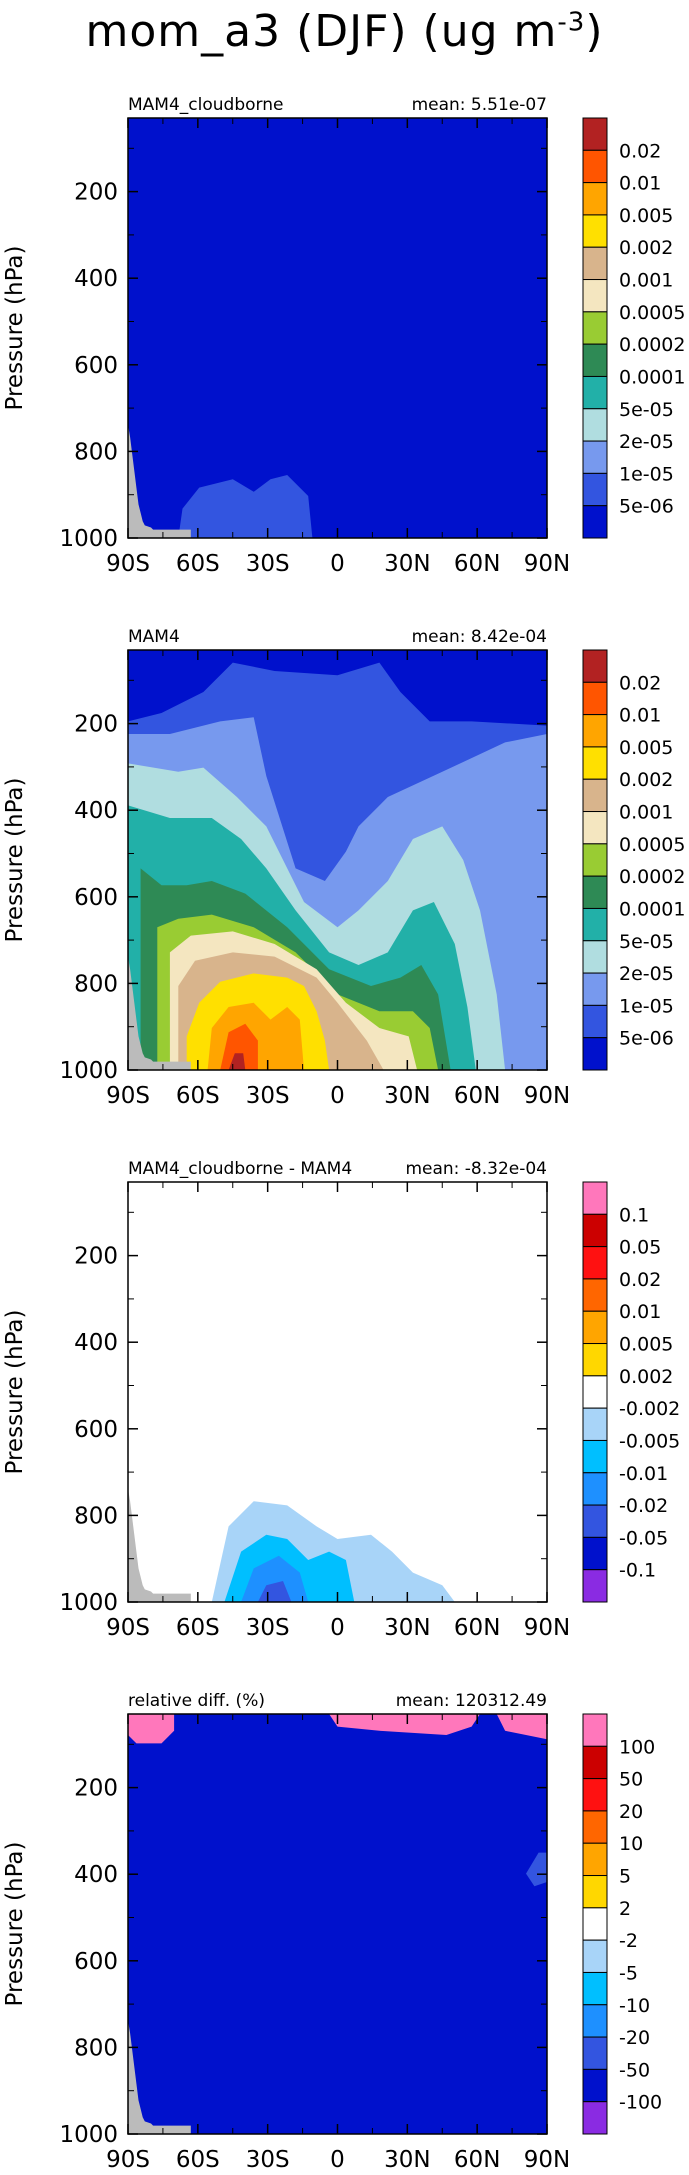 The width and height of the screenshot is (689, 2175). I want to click on colorbar-label: 2, so click(625, 1909).